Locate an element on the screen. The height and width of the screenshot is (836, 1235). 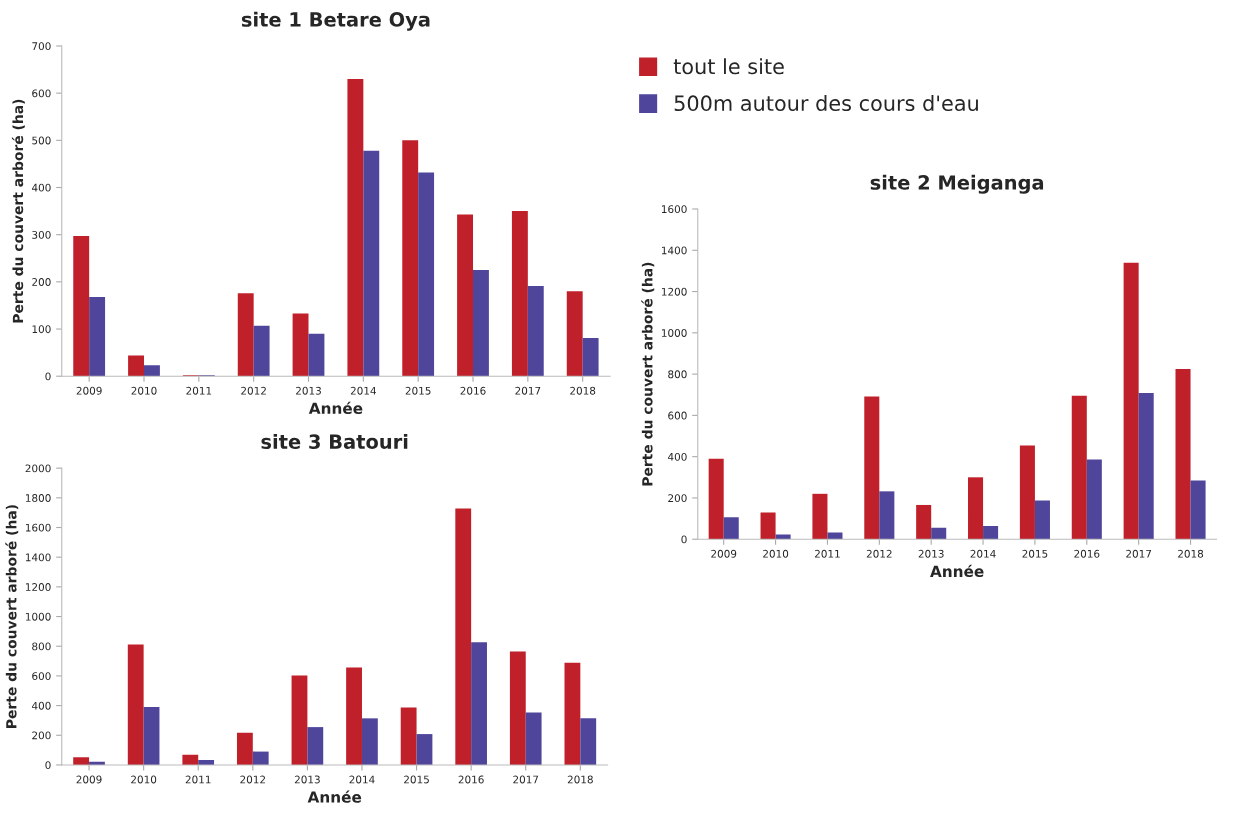
y-tick-label: 500 is located at coordinates (41, 140).